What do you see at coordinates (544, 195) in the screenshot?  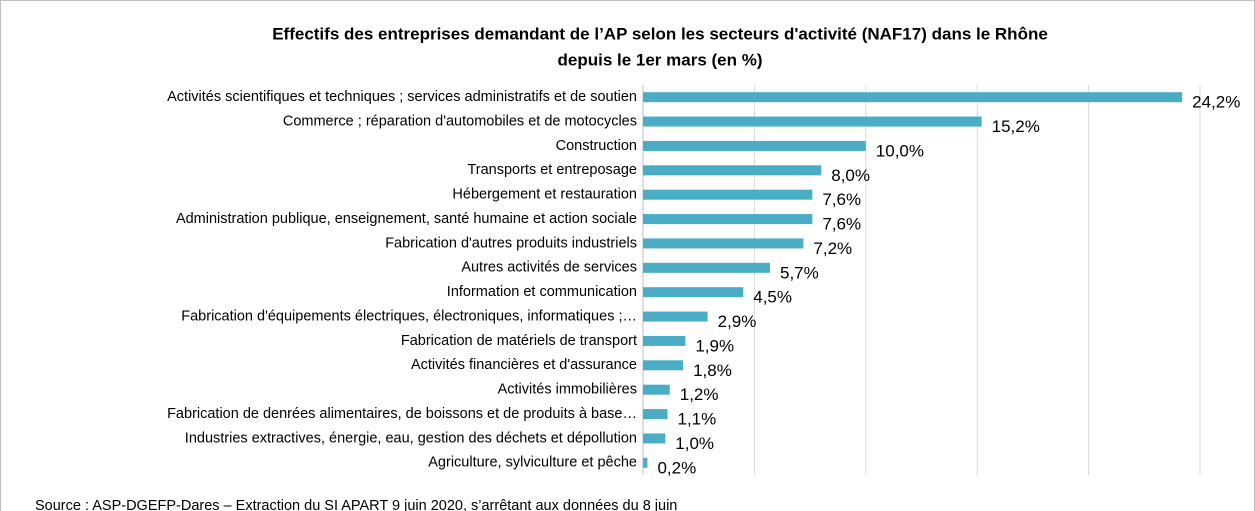 I see `y-tick-label: Hébergement et restauration` at bounding box center [544, 195].